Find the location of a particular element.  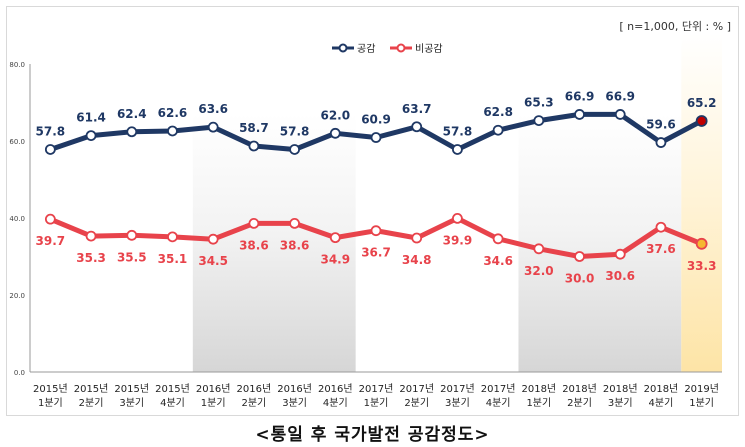

highlight-band-2019 is located at coordinates (701, 203).